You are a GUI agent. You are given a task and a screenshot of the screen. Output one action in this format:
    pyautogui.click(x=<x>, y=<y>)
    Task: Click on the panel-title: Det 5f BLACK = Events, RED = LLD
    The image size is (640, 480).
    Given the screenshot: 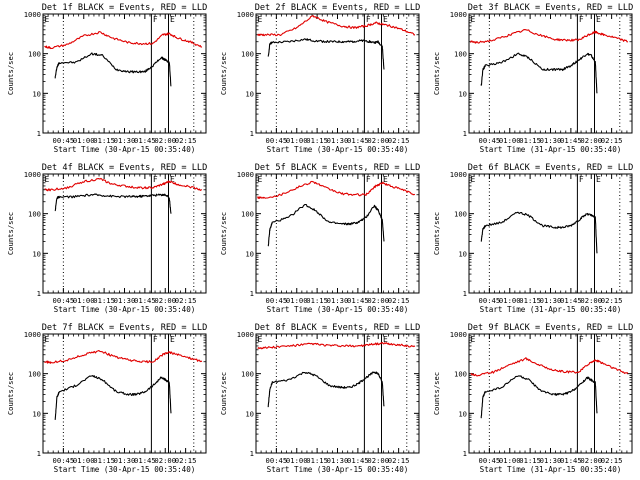 What is the action you would take?
    pyautogui.click(x=338, y=168)
    